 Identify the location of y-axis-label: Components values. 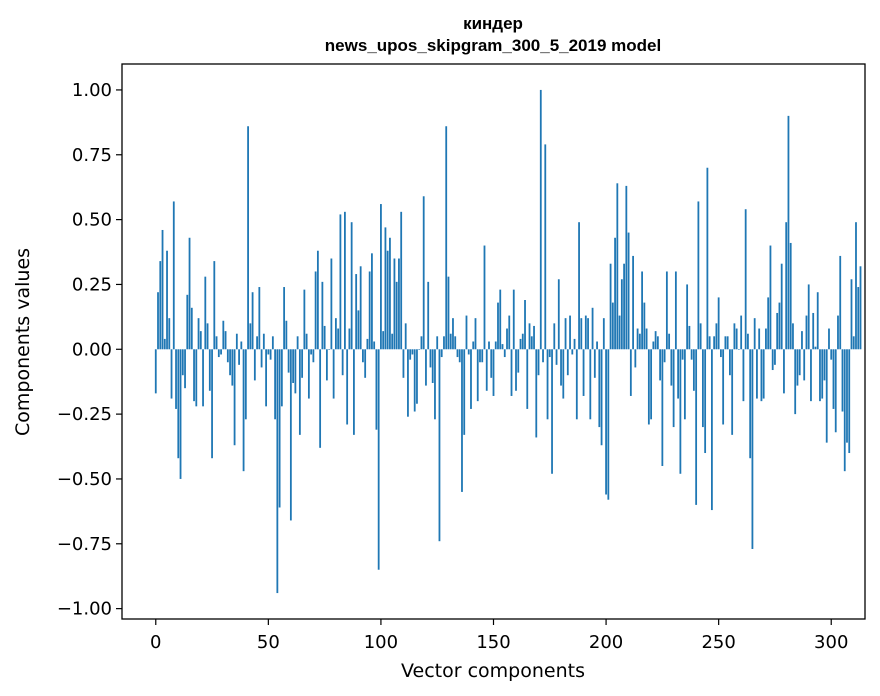
(23, 342).